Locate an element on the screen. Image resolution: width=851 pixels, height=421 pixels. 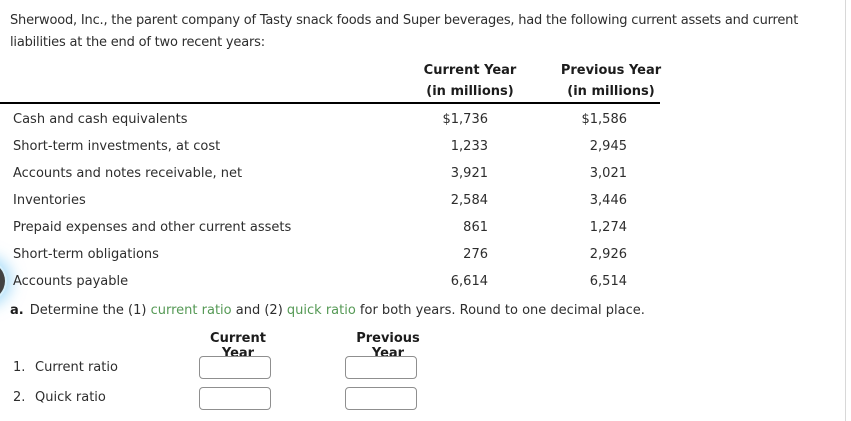
row-previous-value: 3,021 is located at coordinates (608, 173).